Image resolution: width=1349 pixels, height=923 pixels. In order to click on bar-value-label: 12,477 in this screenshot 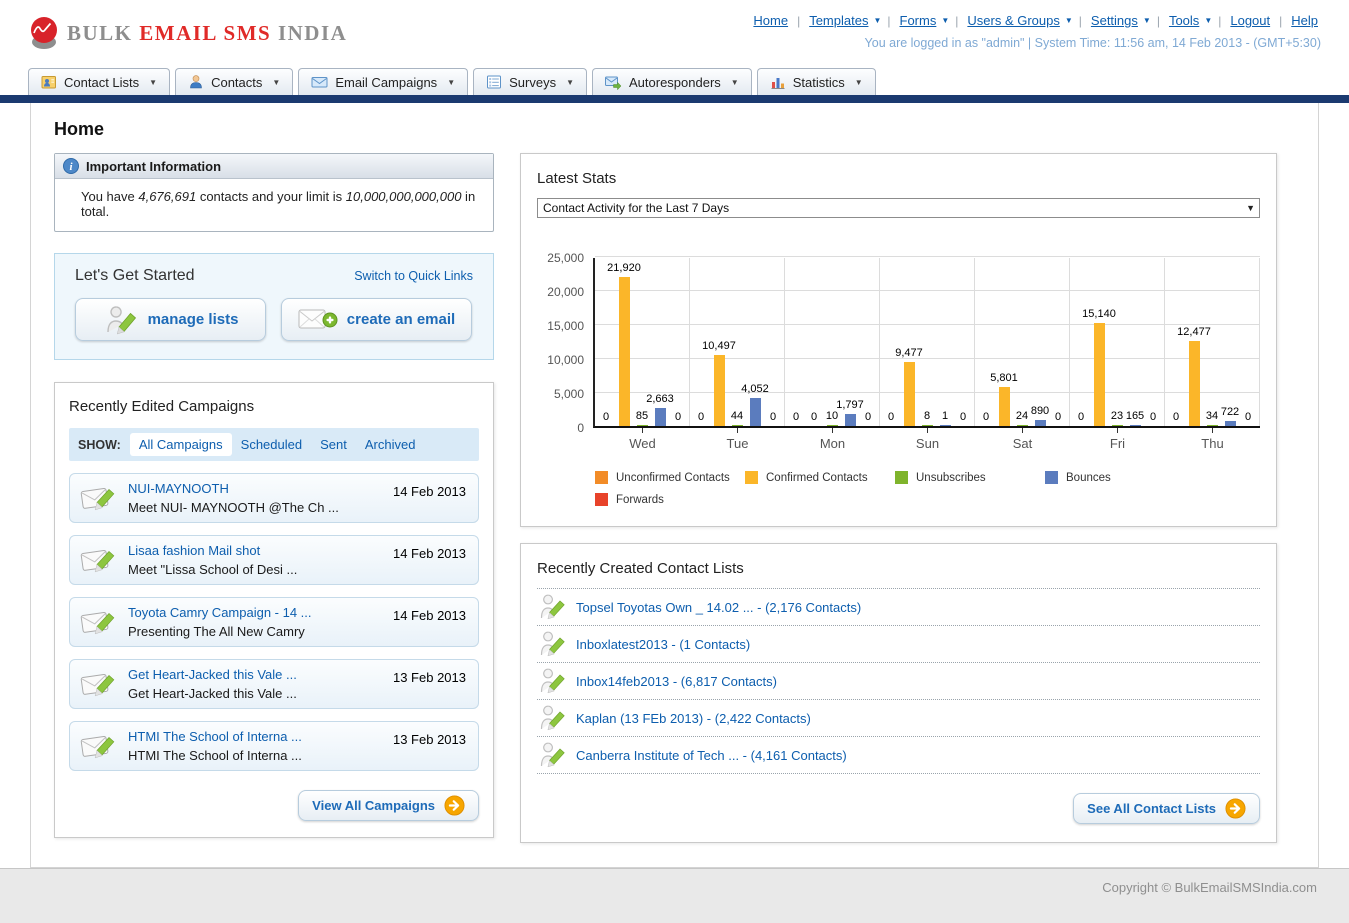, I will do `click(1194, 332)`.